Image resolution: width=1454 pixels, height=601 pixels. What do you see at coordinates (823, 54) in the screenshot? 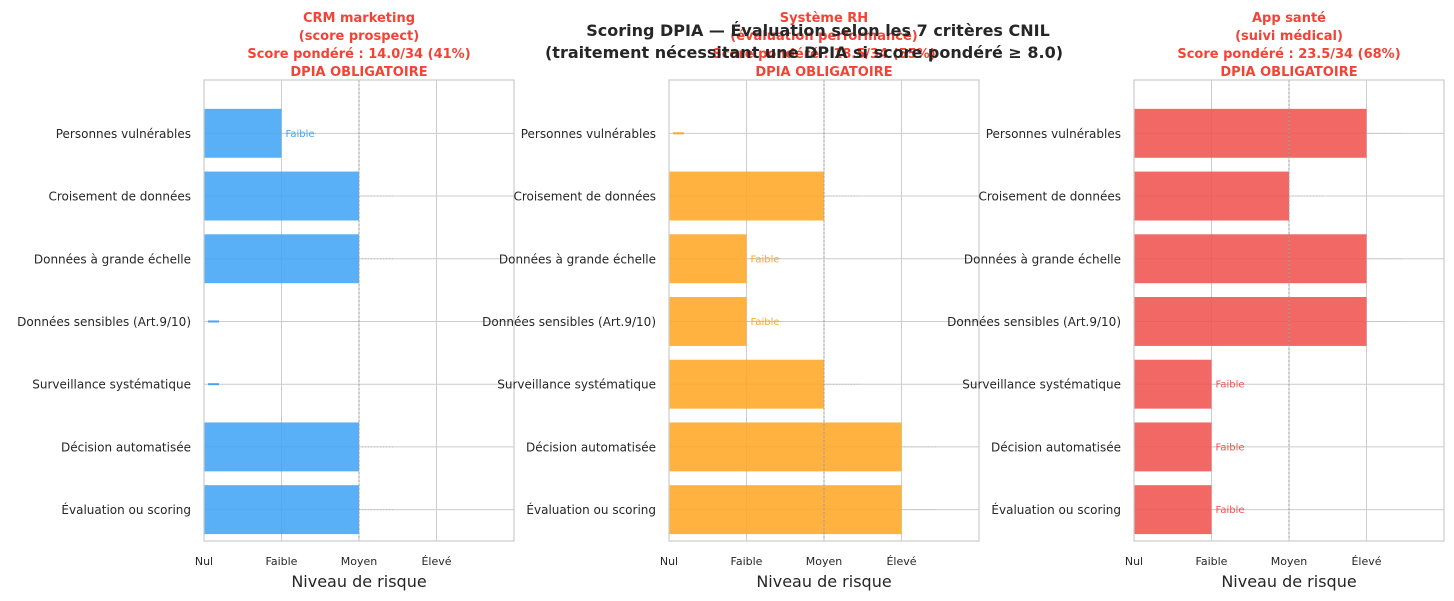
I see `panel-title-line: Score pondéré : 18.5/34 (55%)` at bounding box center [823, 54].